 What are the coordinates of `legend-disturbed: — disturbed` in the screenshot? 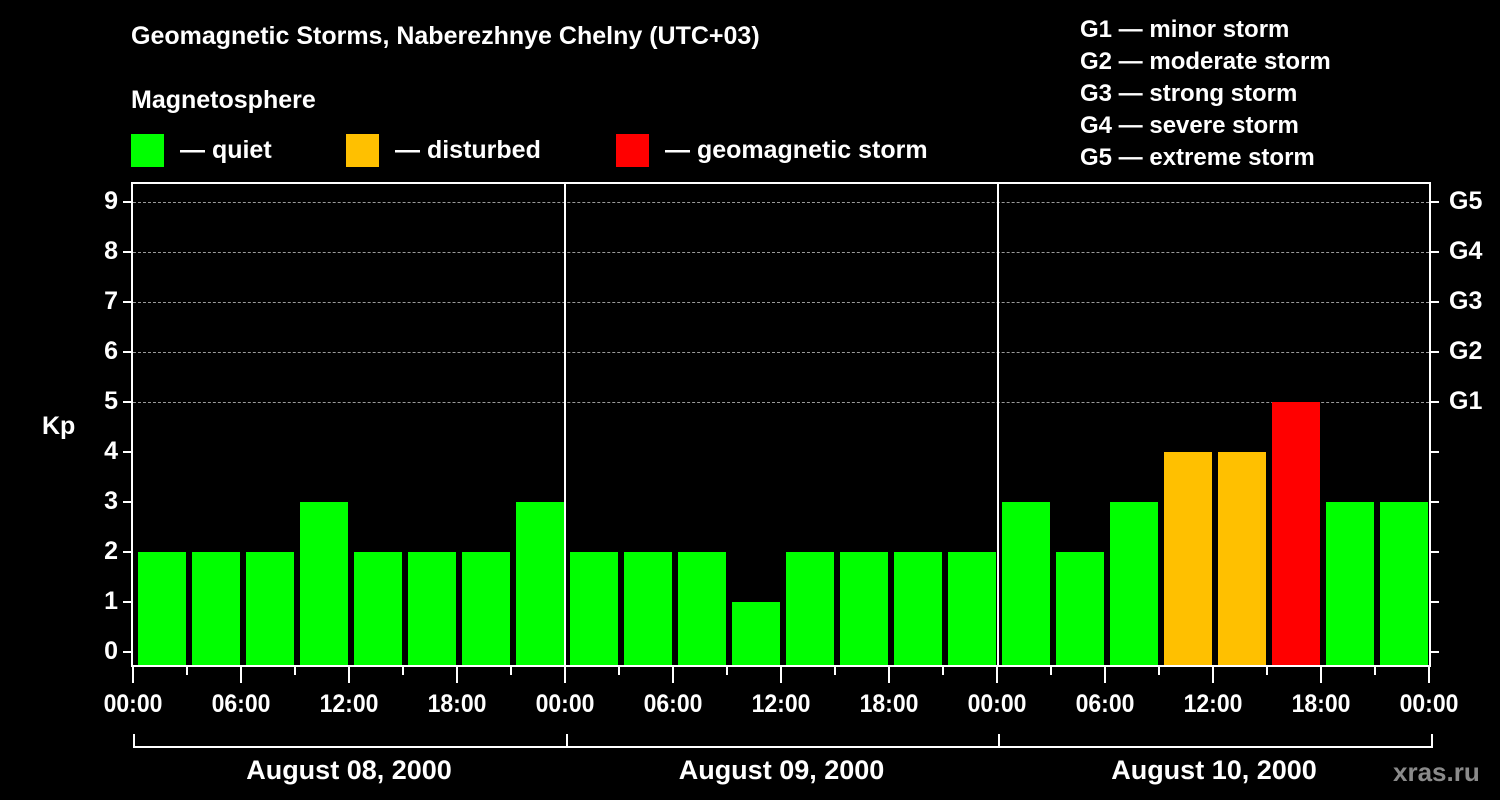 It's located at (443, 150).